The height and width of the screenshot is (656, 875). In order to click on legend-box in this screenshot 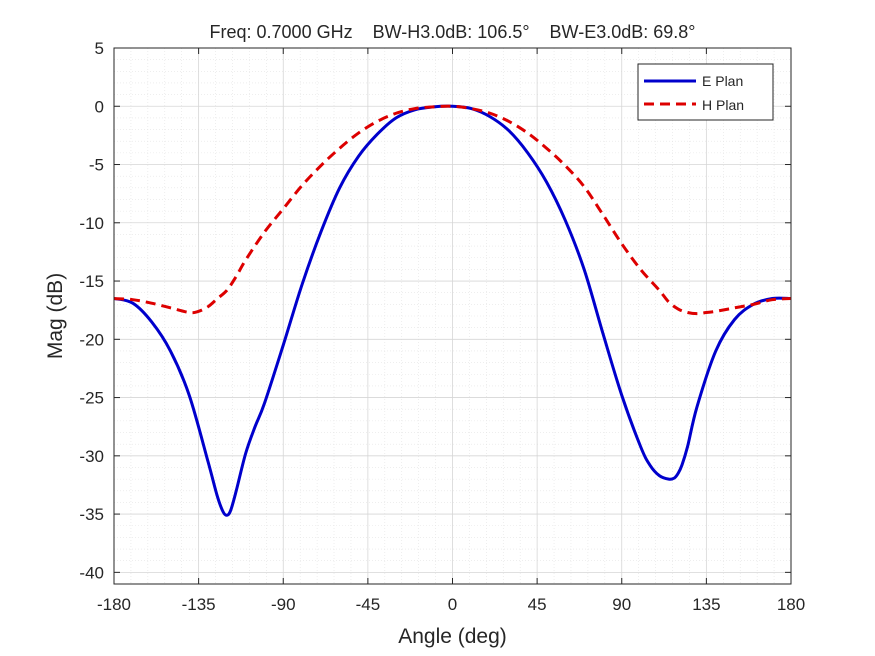, I will do `click(705, 92)`.